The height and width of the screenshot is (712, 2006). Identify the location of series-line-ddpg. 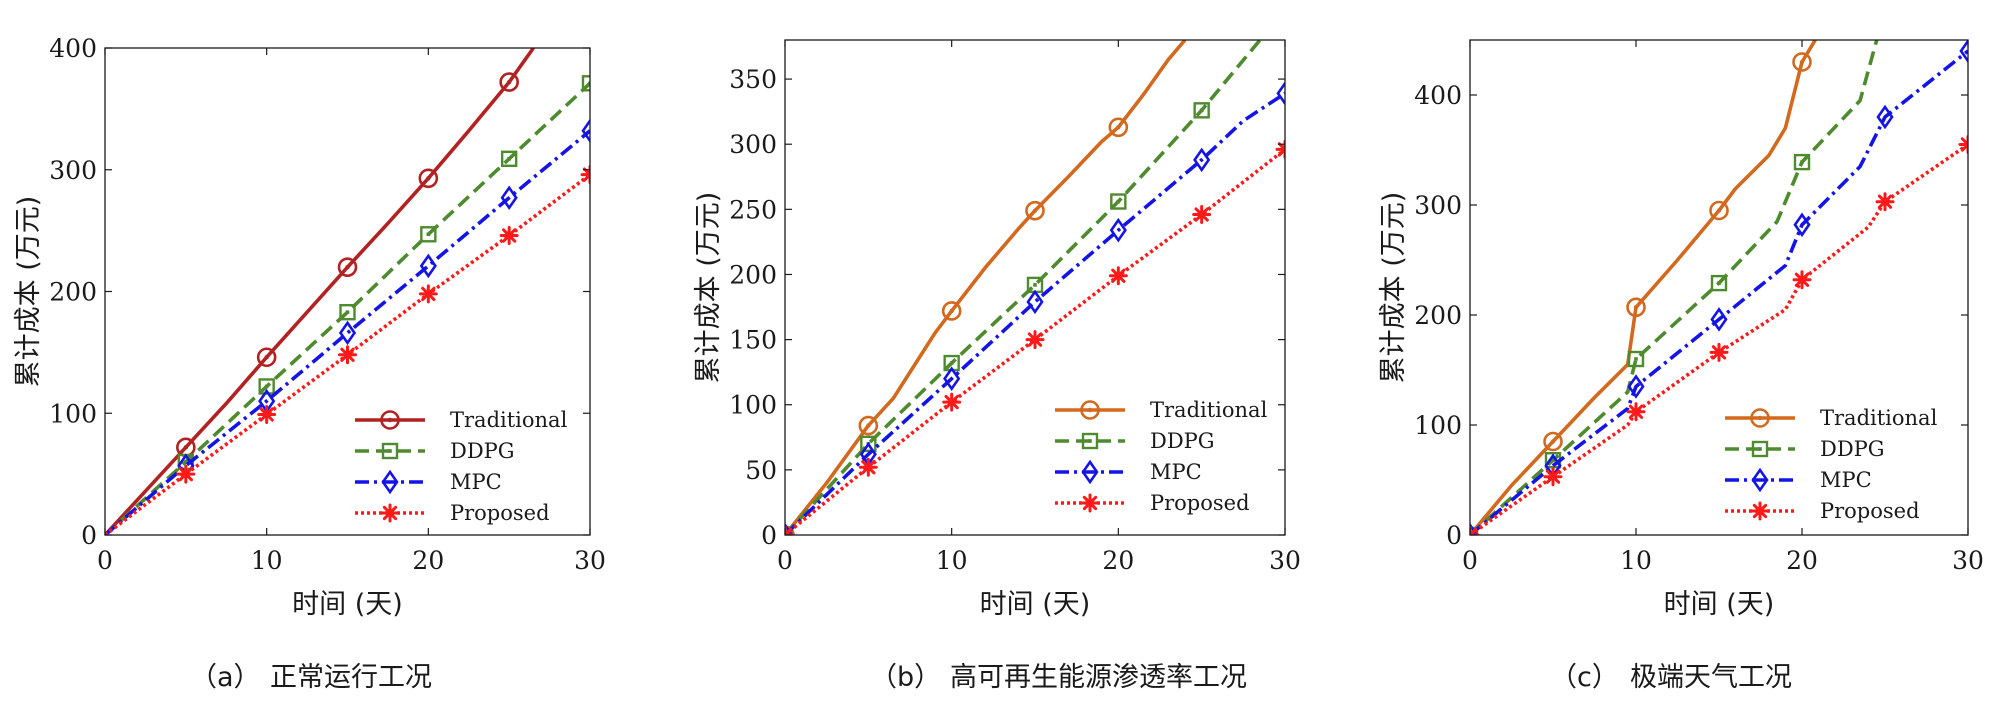
(1674, 287).